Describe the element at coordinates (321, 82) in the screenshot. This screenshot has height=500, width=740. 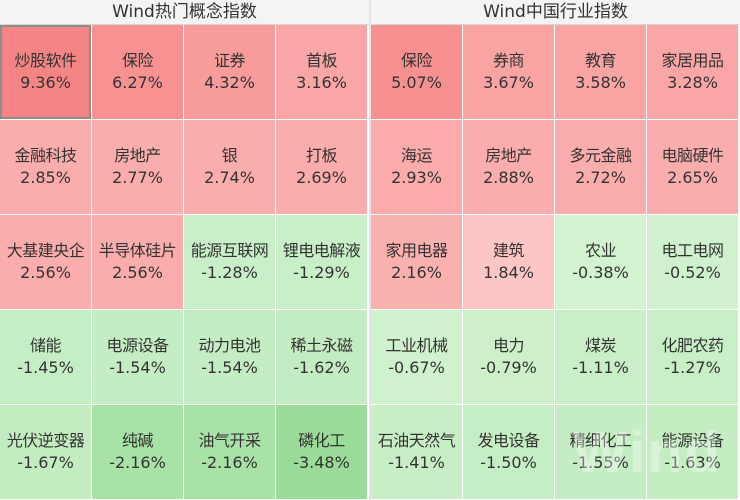
I see `tile-change-percent: 3.16%` at that location.